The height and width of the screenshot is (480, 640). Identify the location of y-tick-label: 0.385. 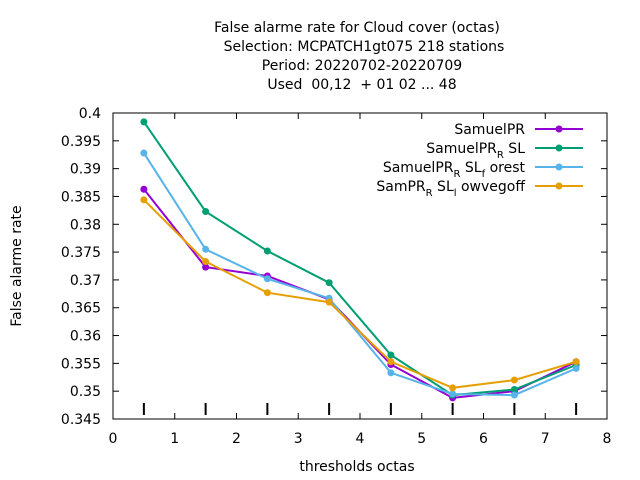
(81, 197).